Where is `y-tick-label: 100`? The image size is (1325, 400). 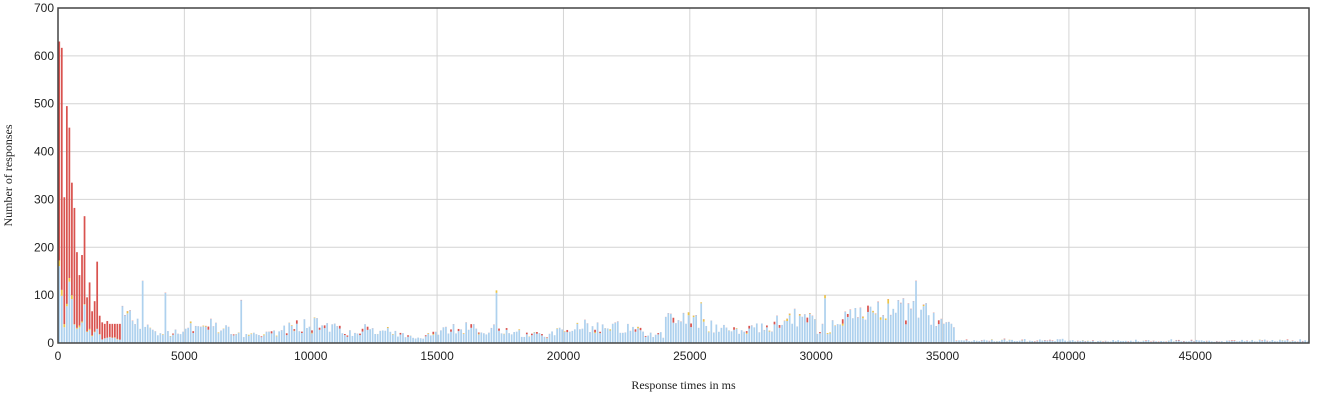
y-tick-label: 100 is located at coordinates (44, 295).